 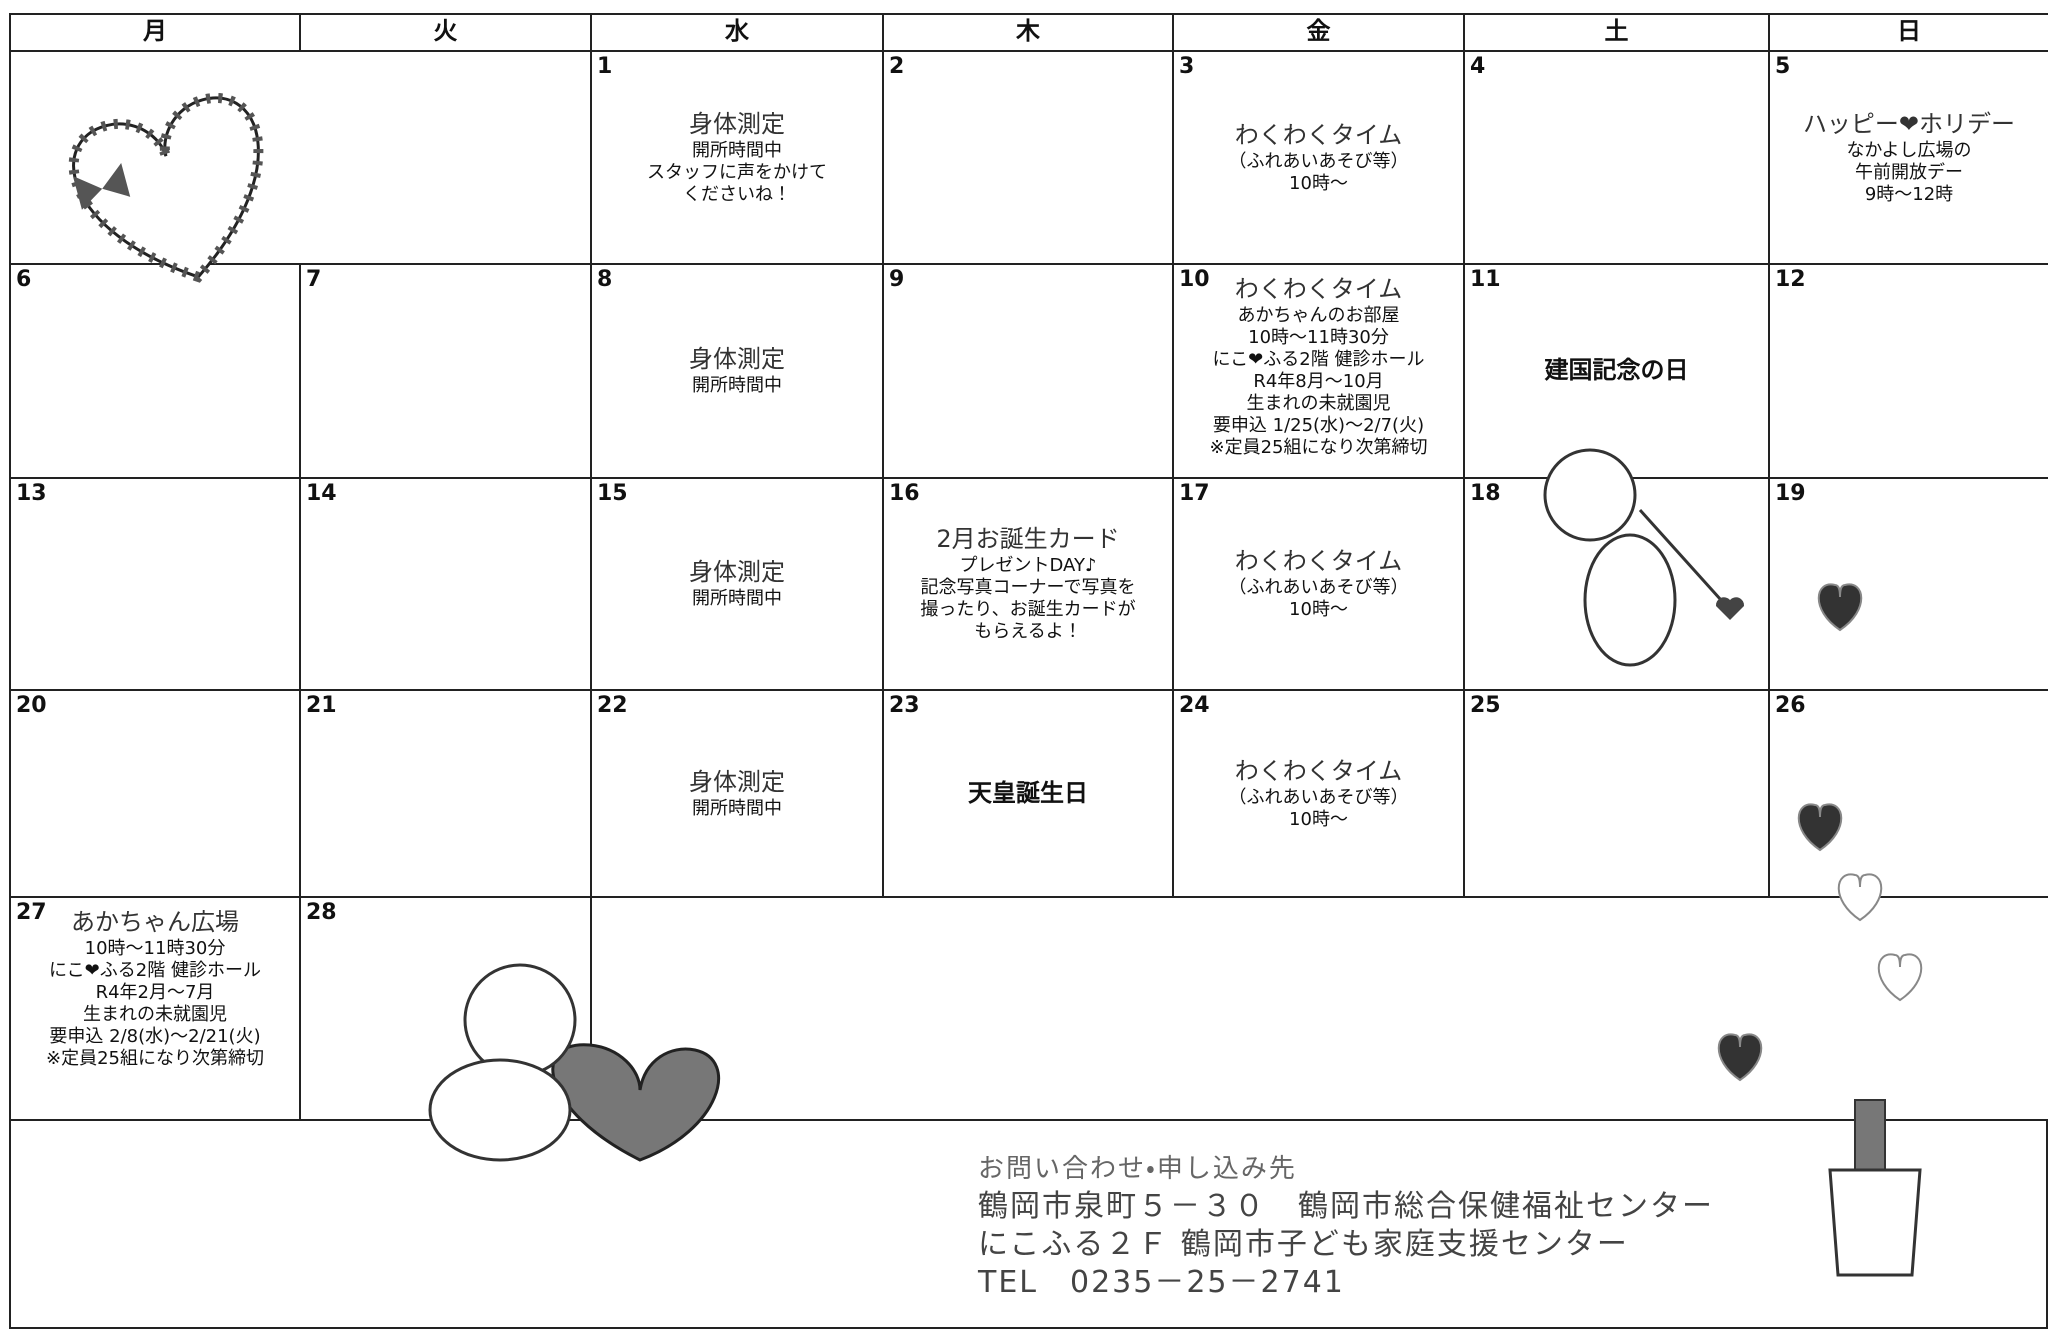 I want to click on empty-cell, so click(x=300, y=157).